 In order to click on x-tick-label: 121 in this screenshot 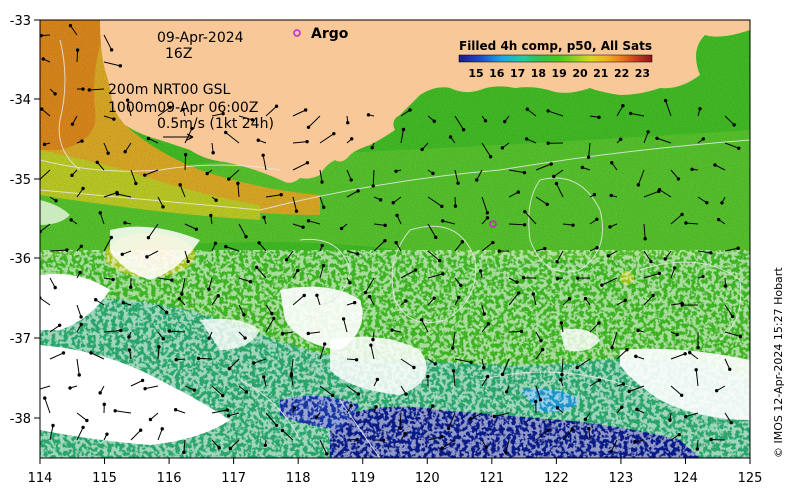, I will do `click(491, 478)`.